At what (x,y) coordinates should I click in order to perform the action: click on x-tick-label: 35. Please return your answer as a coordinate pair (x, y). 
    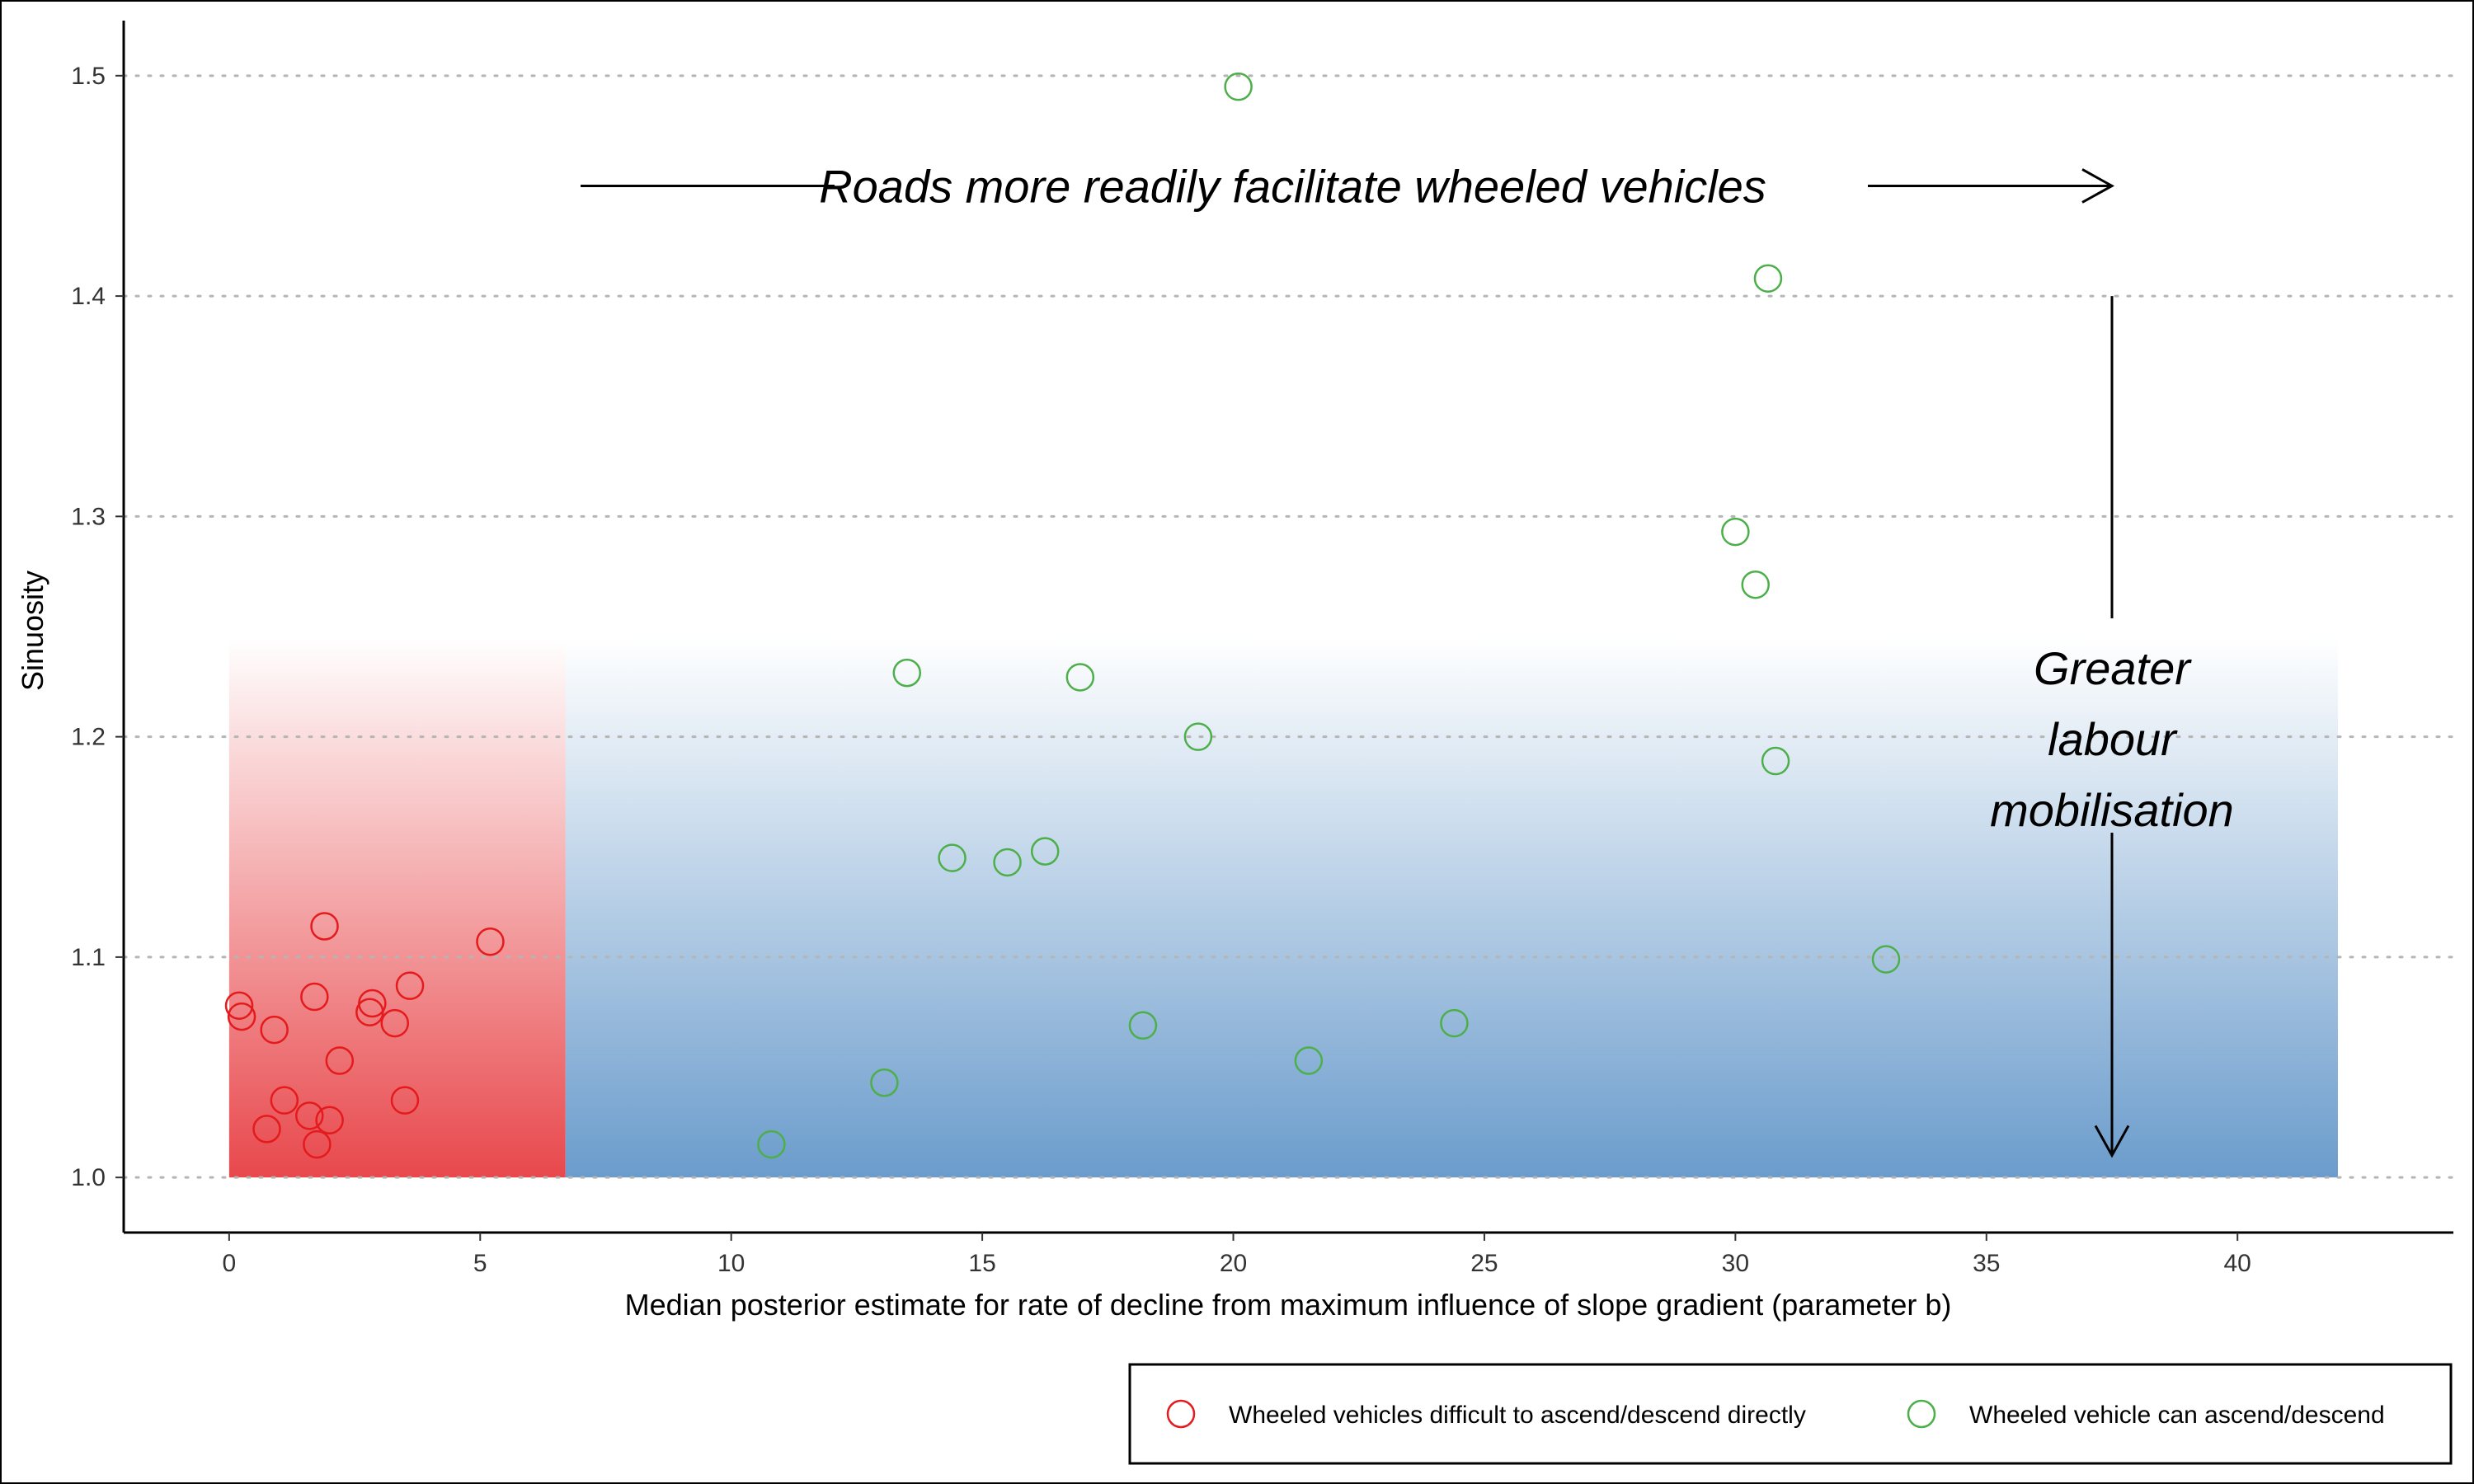
    Looking at the image, I should click on (1986, 1263).